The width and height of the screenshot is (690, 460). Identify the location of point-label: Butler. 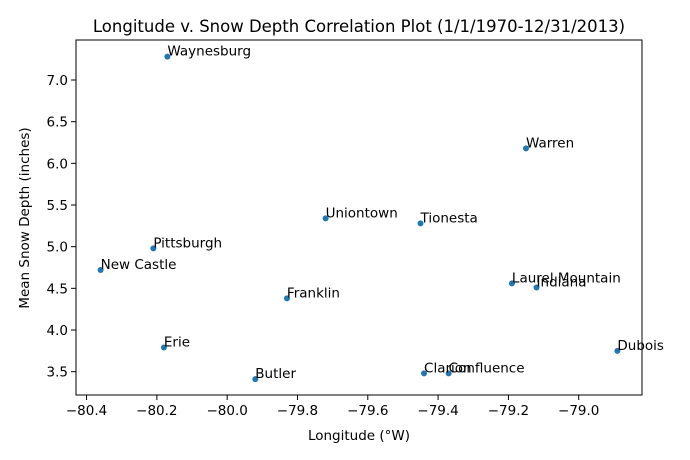
(275, 374).